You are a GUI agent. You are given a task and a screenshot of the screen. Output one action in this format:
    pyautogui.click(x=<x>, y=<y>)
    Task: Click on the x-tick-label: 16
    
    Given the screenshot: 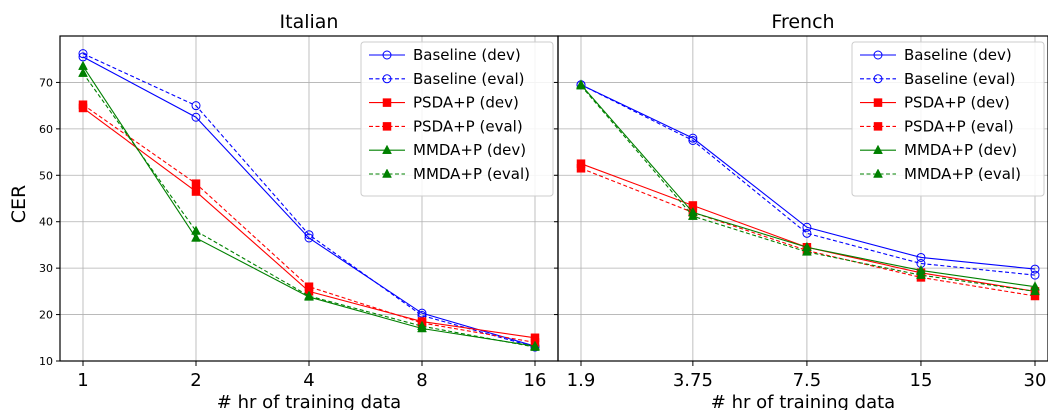 What is the action you would take?
    pyautogui.click(x=535, y=380)
    